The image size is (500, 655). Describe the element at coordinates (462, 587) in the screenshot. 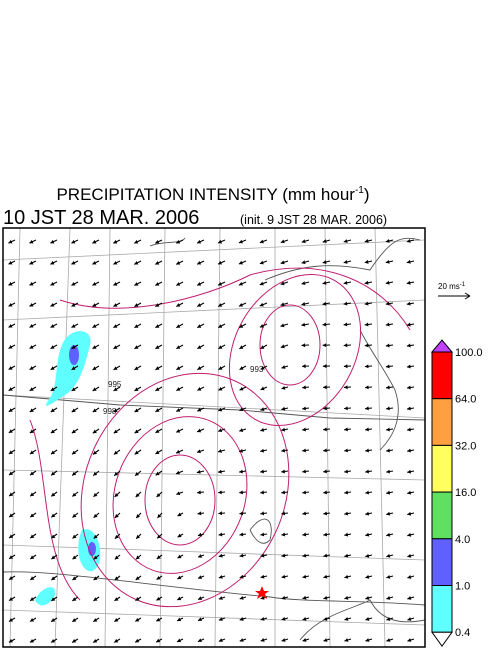

I see `colorbar-label: 1.0` at that location.